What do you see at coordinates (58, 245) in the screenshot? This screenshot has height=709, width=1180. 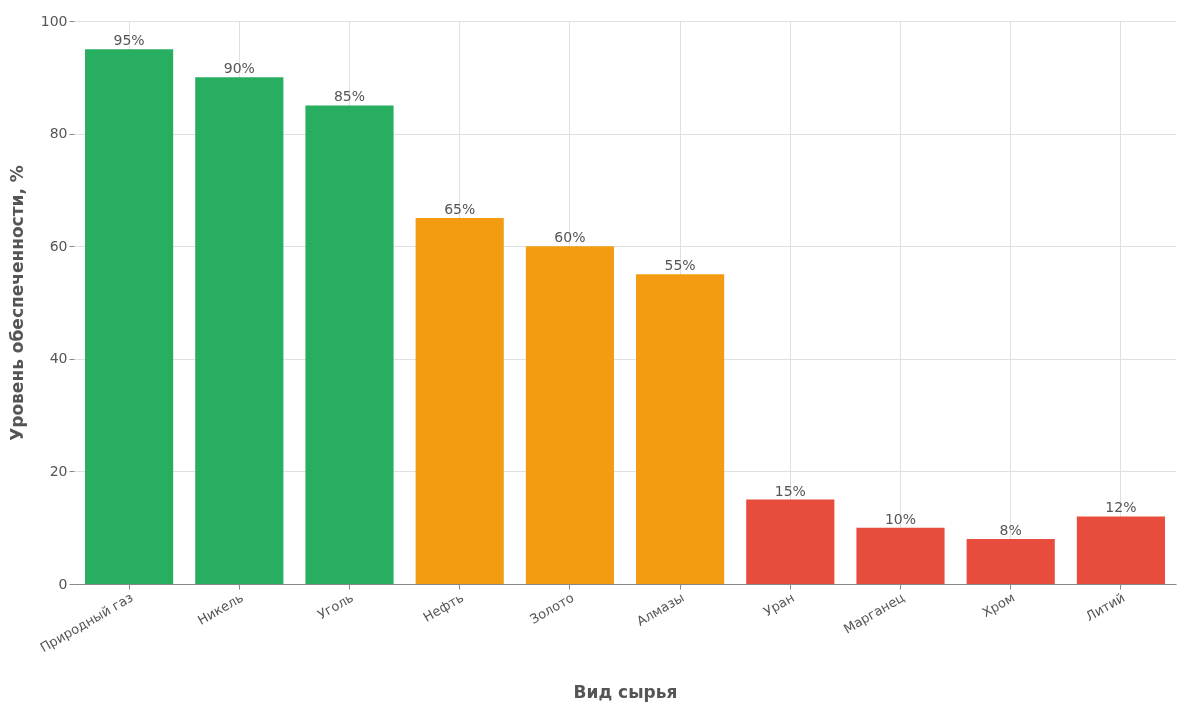 I see `y-tick-label: 60` at bounding box center [58, 245].